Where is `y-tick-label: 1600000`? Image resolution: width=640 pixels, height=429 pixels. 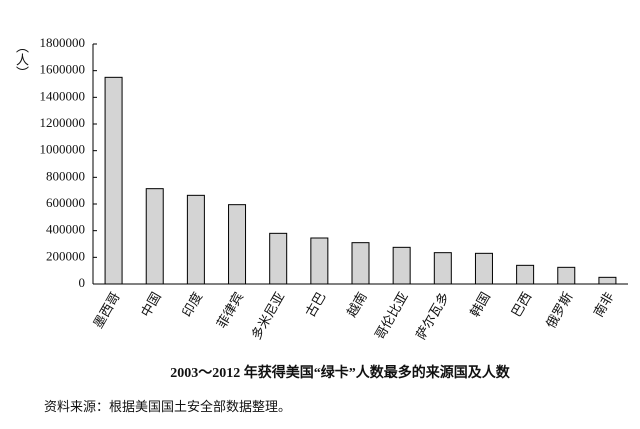
y-tick-label: 1600000 is located at coordinates (63, 69).